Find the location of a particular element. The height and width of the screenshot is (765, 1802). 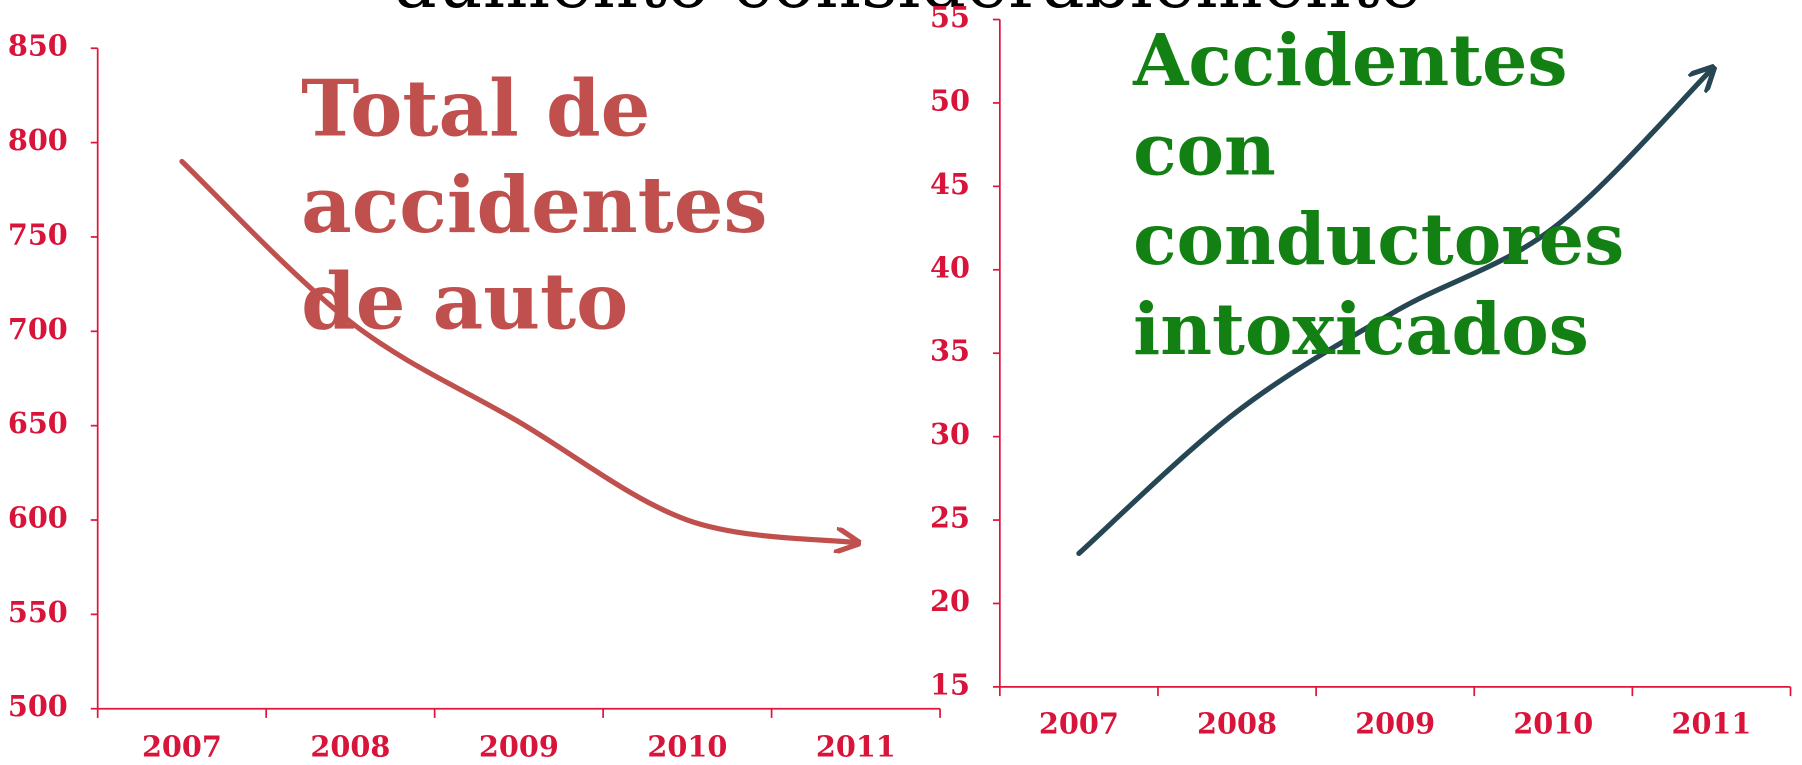

y-tick-label: 650 is located at coordinates (38, 423).